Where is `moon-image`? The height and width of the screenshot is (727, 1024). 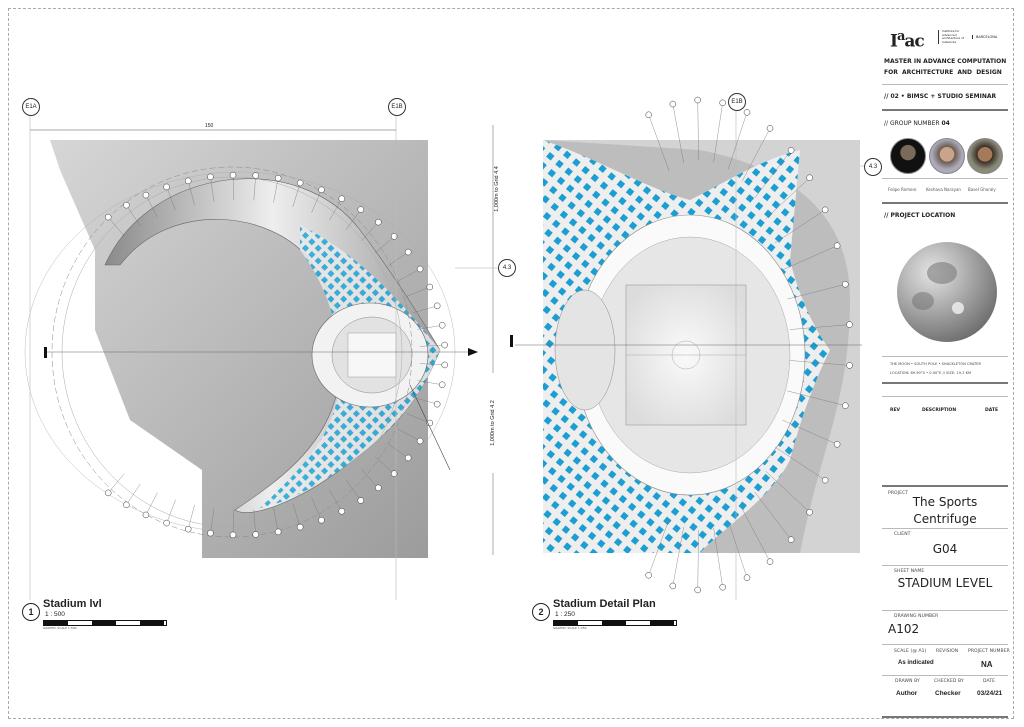
moon-image is located at coordinates (947, 292).